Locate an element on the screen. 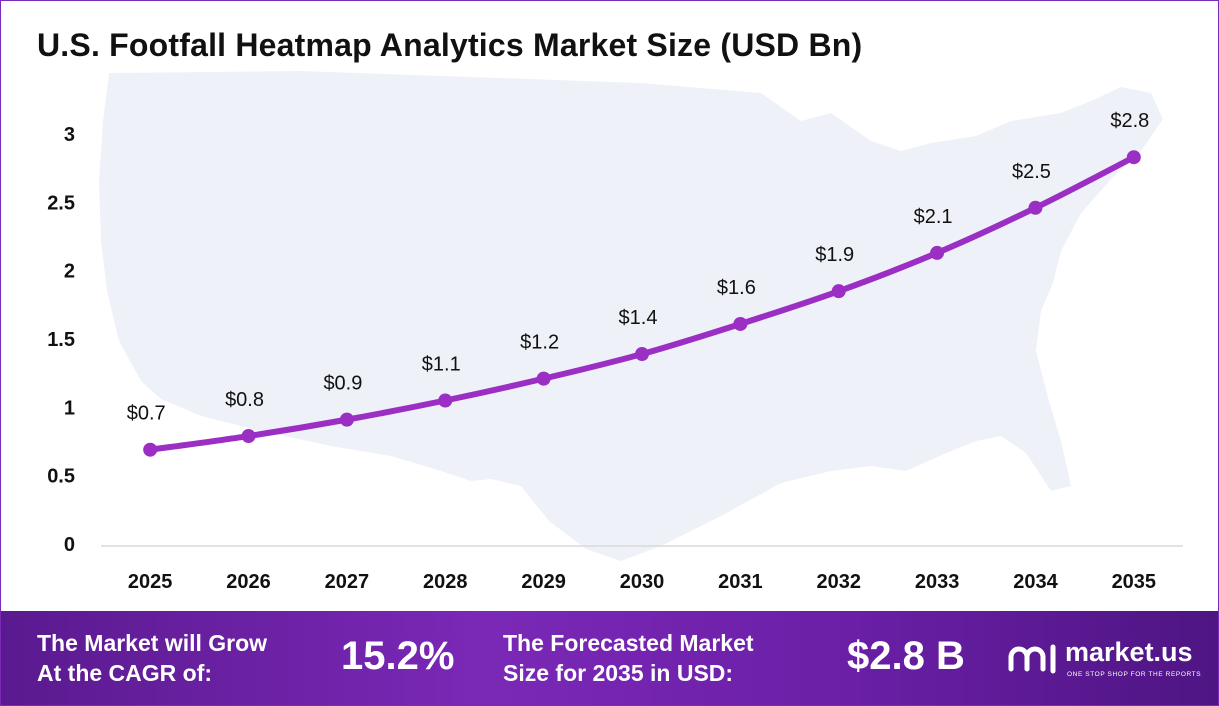 The image size is (1219, 706). y-tick-label: 1.5 is located at coordinates (61, 340).